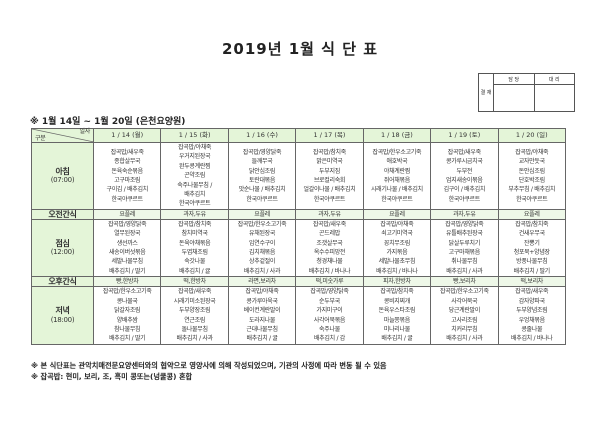 This screenshot has height=424, width=600. What do you see at coordinates (262, 311) in the screenshot?
I see `menu-item: 베이컨계란말이` at bounding box center [262, 311].